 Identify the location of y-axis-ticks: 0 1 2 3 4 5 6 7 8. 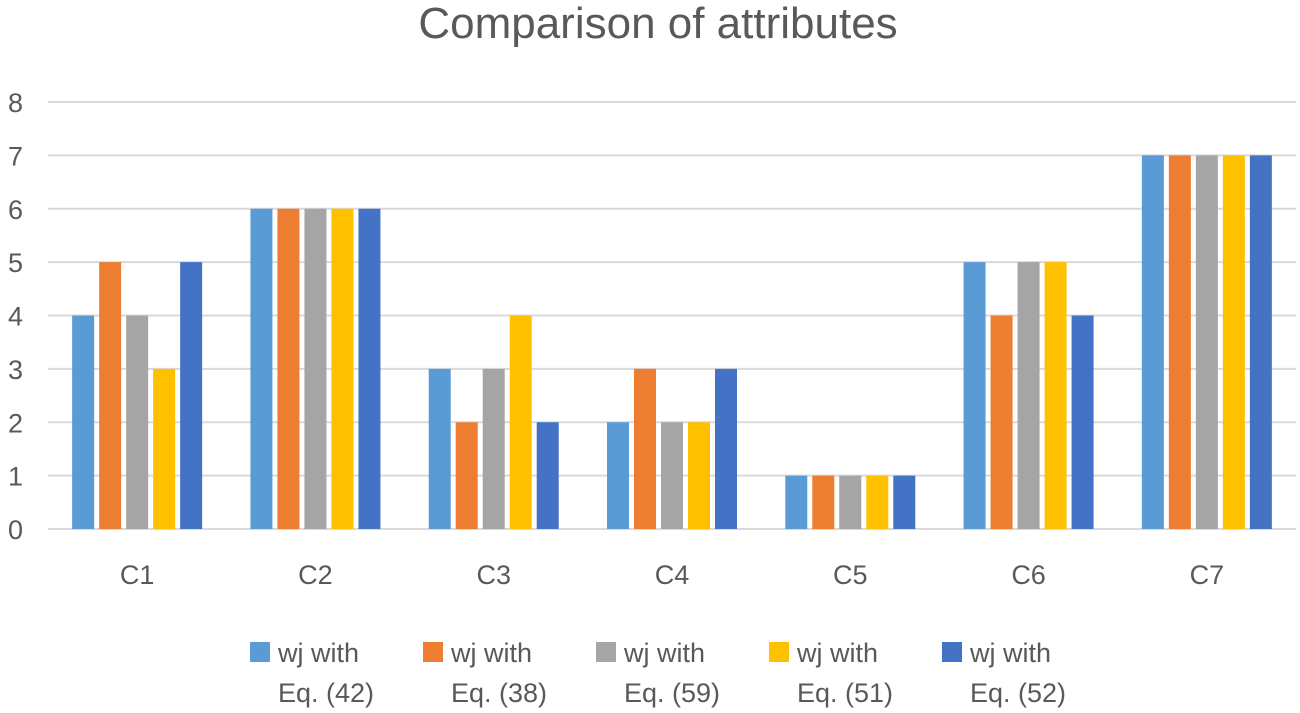
(15, 316).